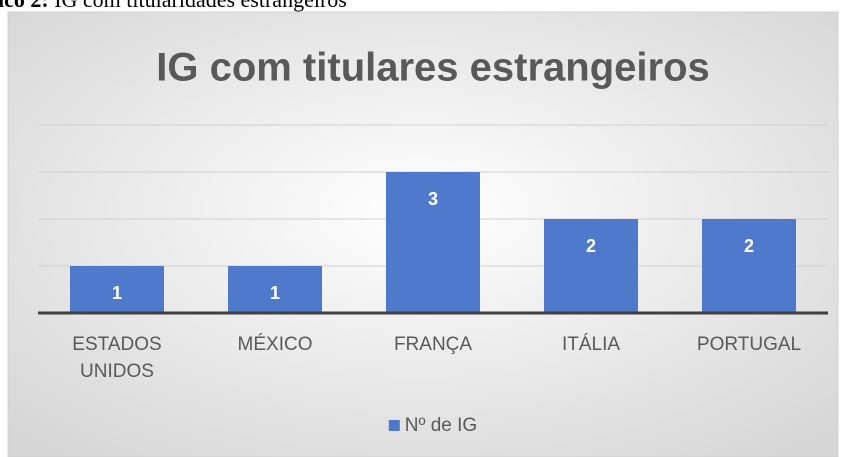  Describe the element at coordinates (433, 344) in the screenshot. I see `x-tick-label: FRANÇA` at that location.